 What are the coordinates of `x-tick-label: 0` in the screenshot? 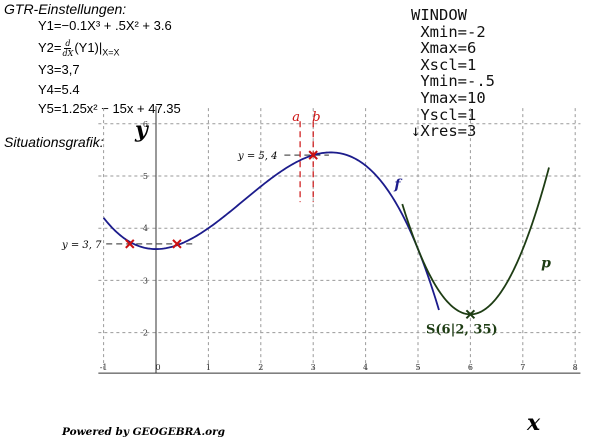 It's located at (157, 367).